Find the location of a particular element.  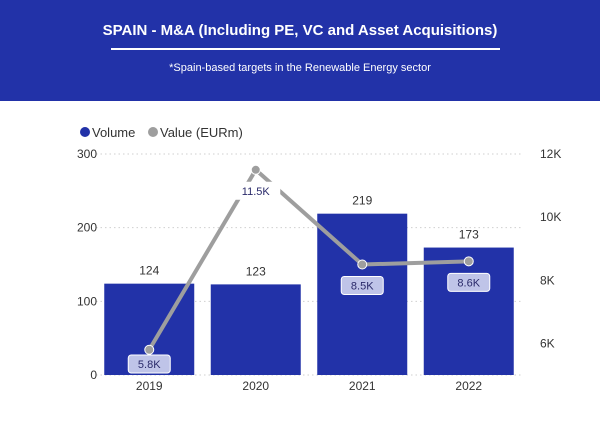

value-label-text: 8.6K is located at coordinates (468, 283).